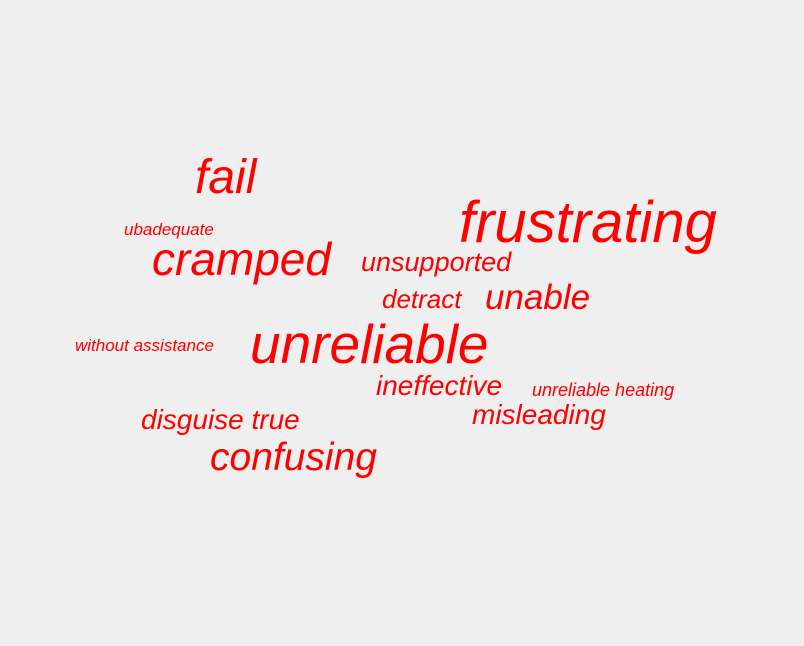 This screenshot has width=804, height=646. I want to click on word-unreliable: unreliable, so click(369, 344).